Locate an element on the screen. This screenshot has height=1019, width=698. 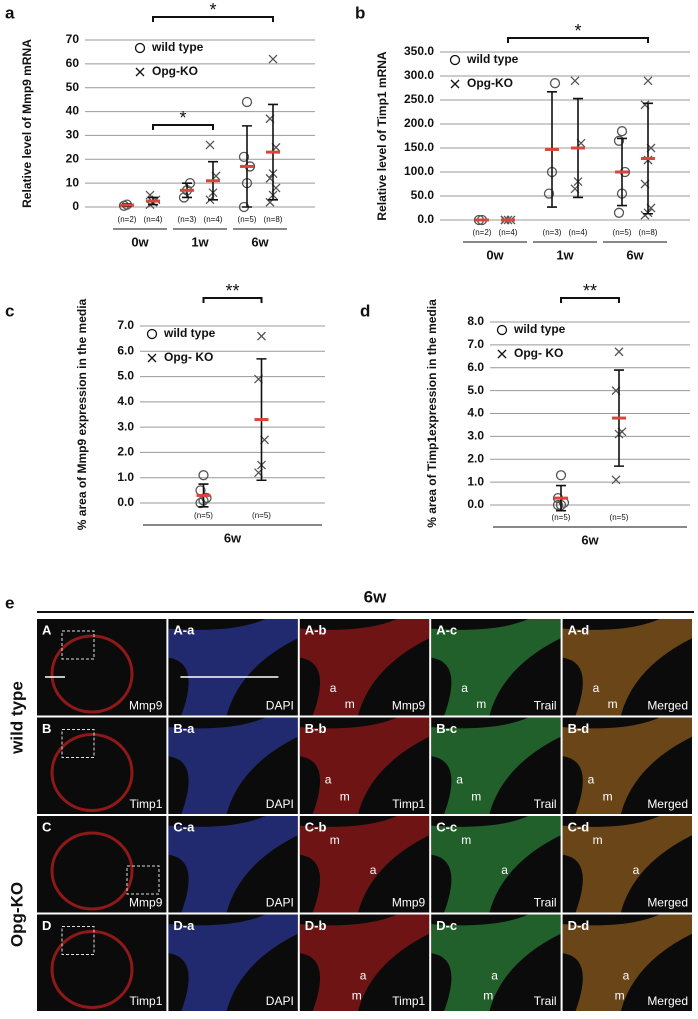
panel-label: e is located at coordinates (9, 602).